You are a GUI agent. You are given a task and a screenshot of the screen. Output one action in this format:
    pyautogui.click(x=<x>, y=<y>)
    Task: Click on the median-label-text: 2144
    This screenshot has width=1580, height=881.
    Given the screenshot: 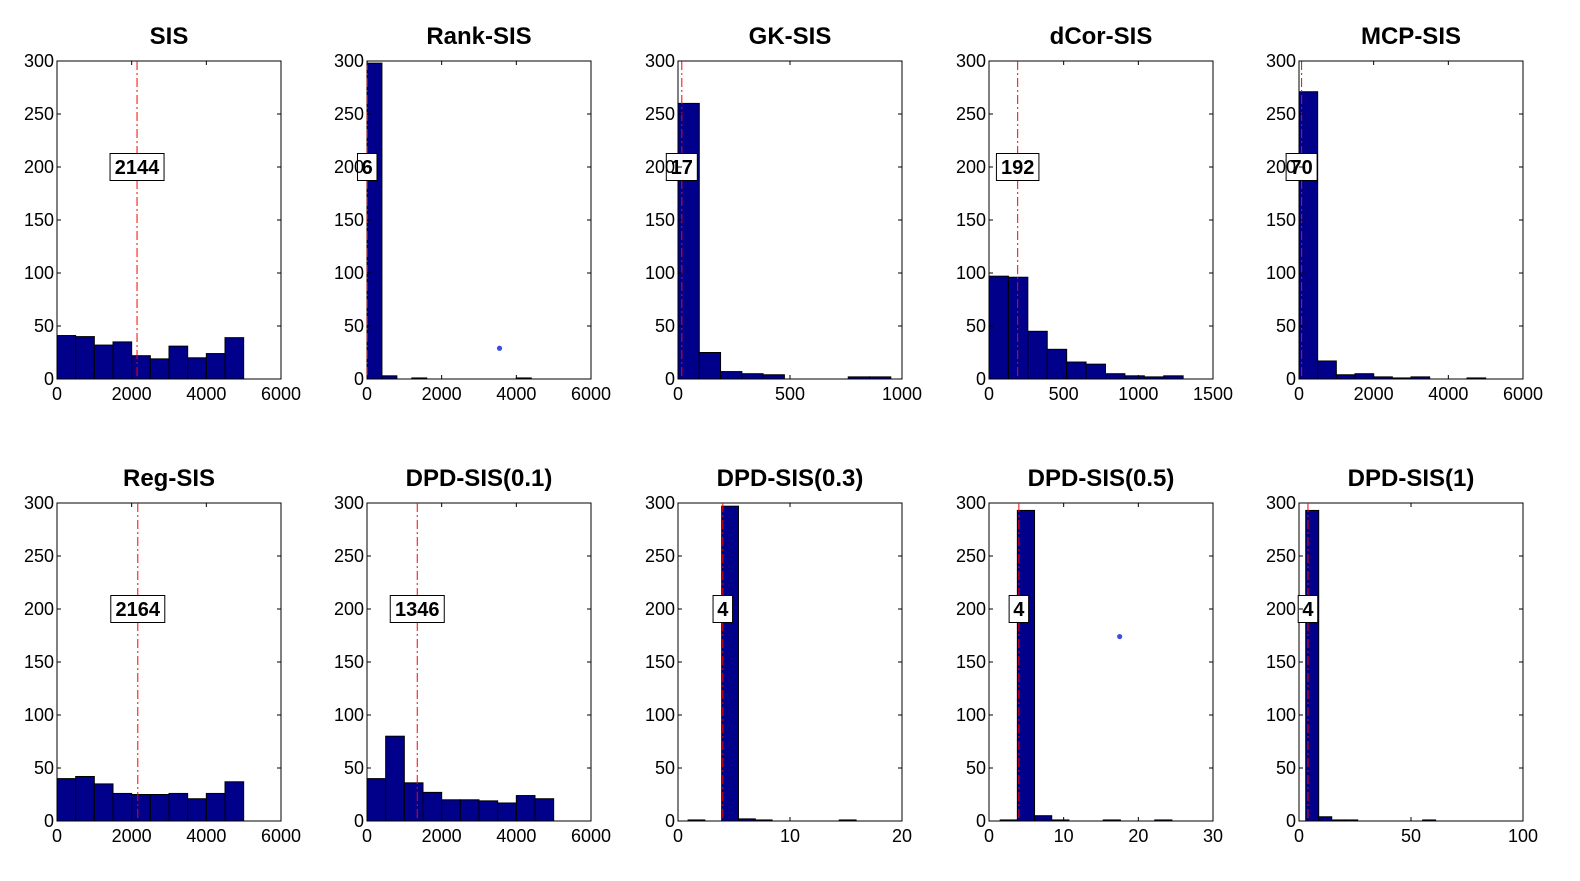 What is the action you would take?
    pyautogui.click(x=137, y=168)
    